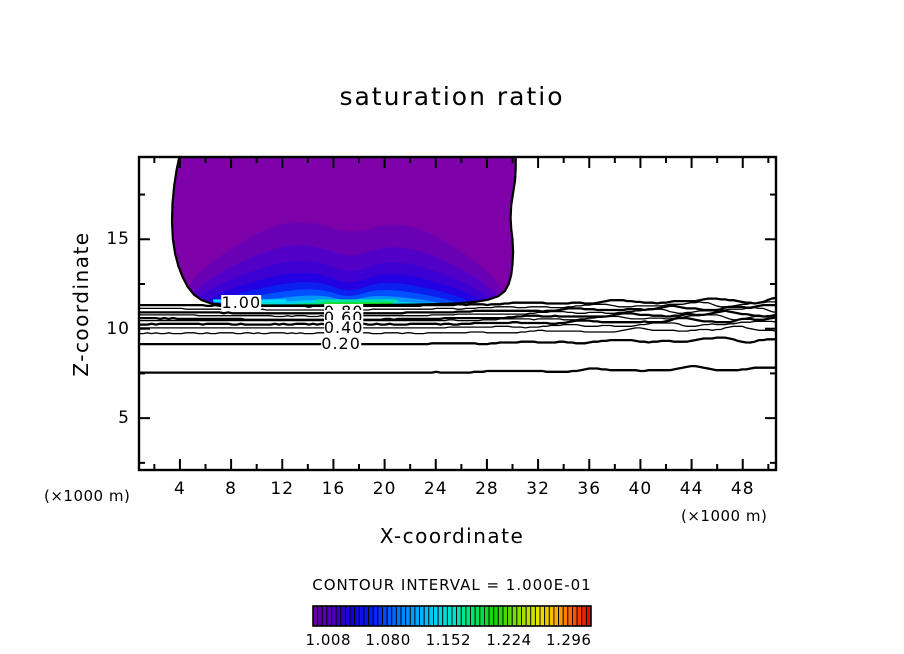 The height and width of the screenshot is (654, 904). I want to click on contour-bands-inner, so click(344, 264).